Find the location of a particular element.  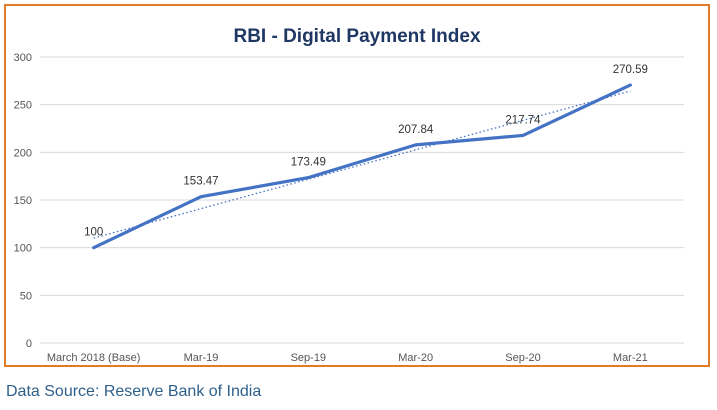

y-tick-label: 150 is located at coordinates (23, 201).